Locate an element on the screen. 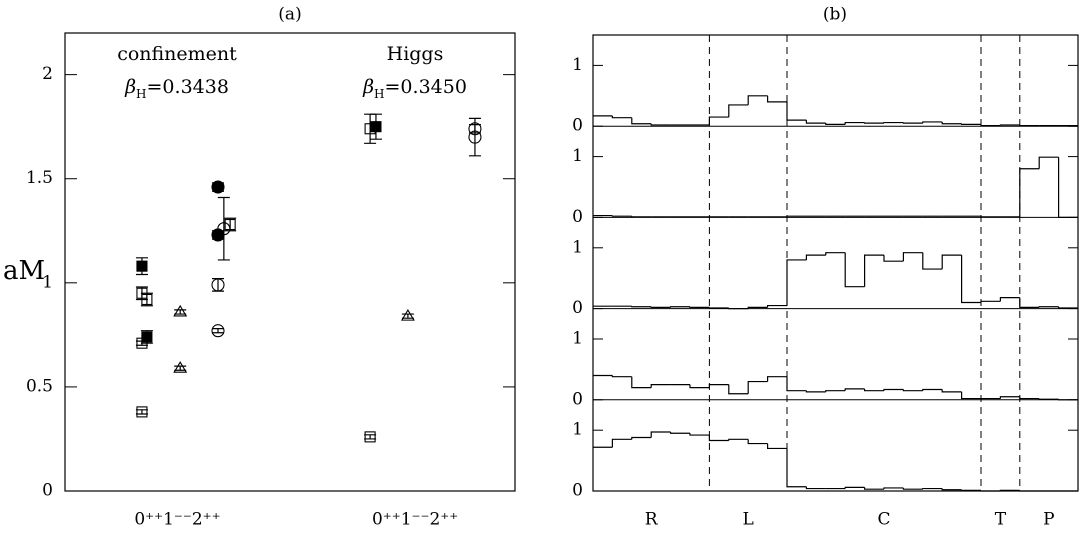  annotation: βH=0.3450 is located at coordinates (414, 88).